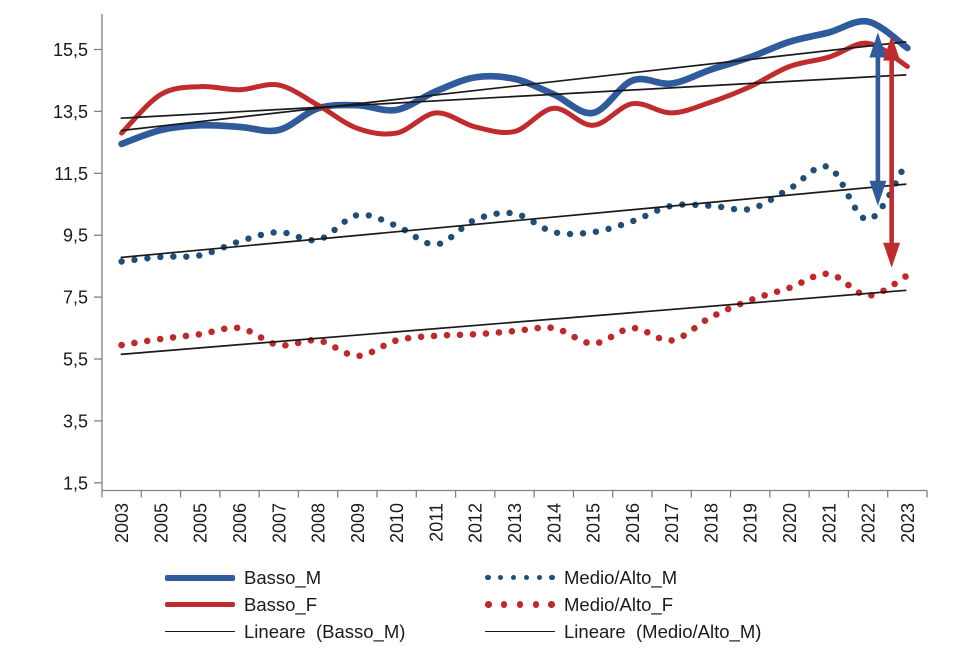  Describe the element at coordinates (869, 523) in the screenshot. I see `x-axis-tick-label: 2022` at that location.